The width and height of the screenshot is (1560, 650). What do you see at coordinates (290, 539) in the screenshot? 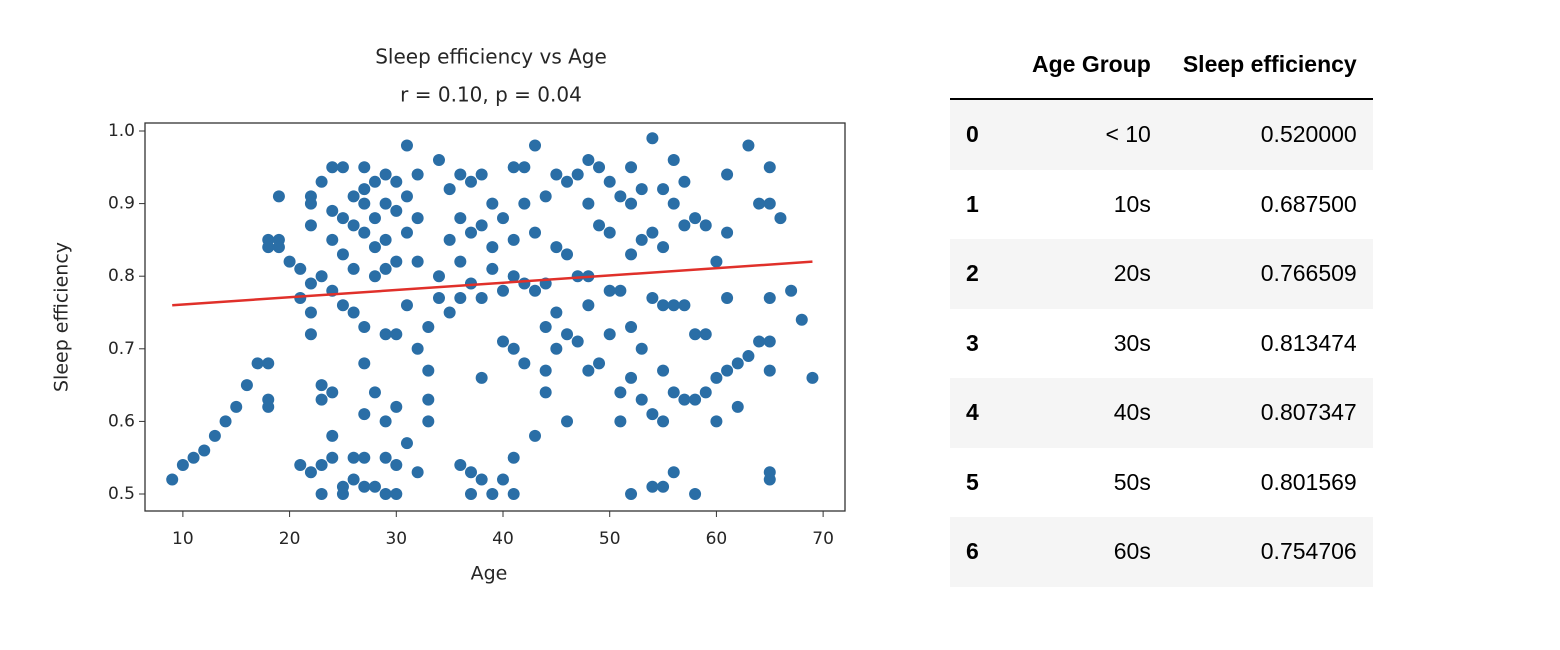
I see `x-tick-label: 20` at bounding box center [290, 539].